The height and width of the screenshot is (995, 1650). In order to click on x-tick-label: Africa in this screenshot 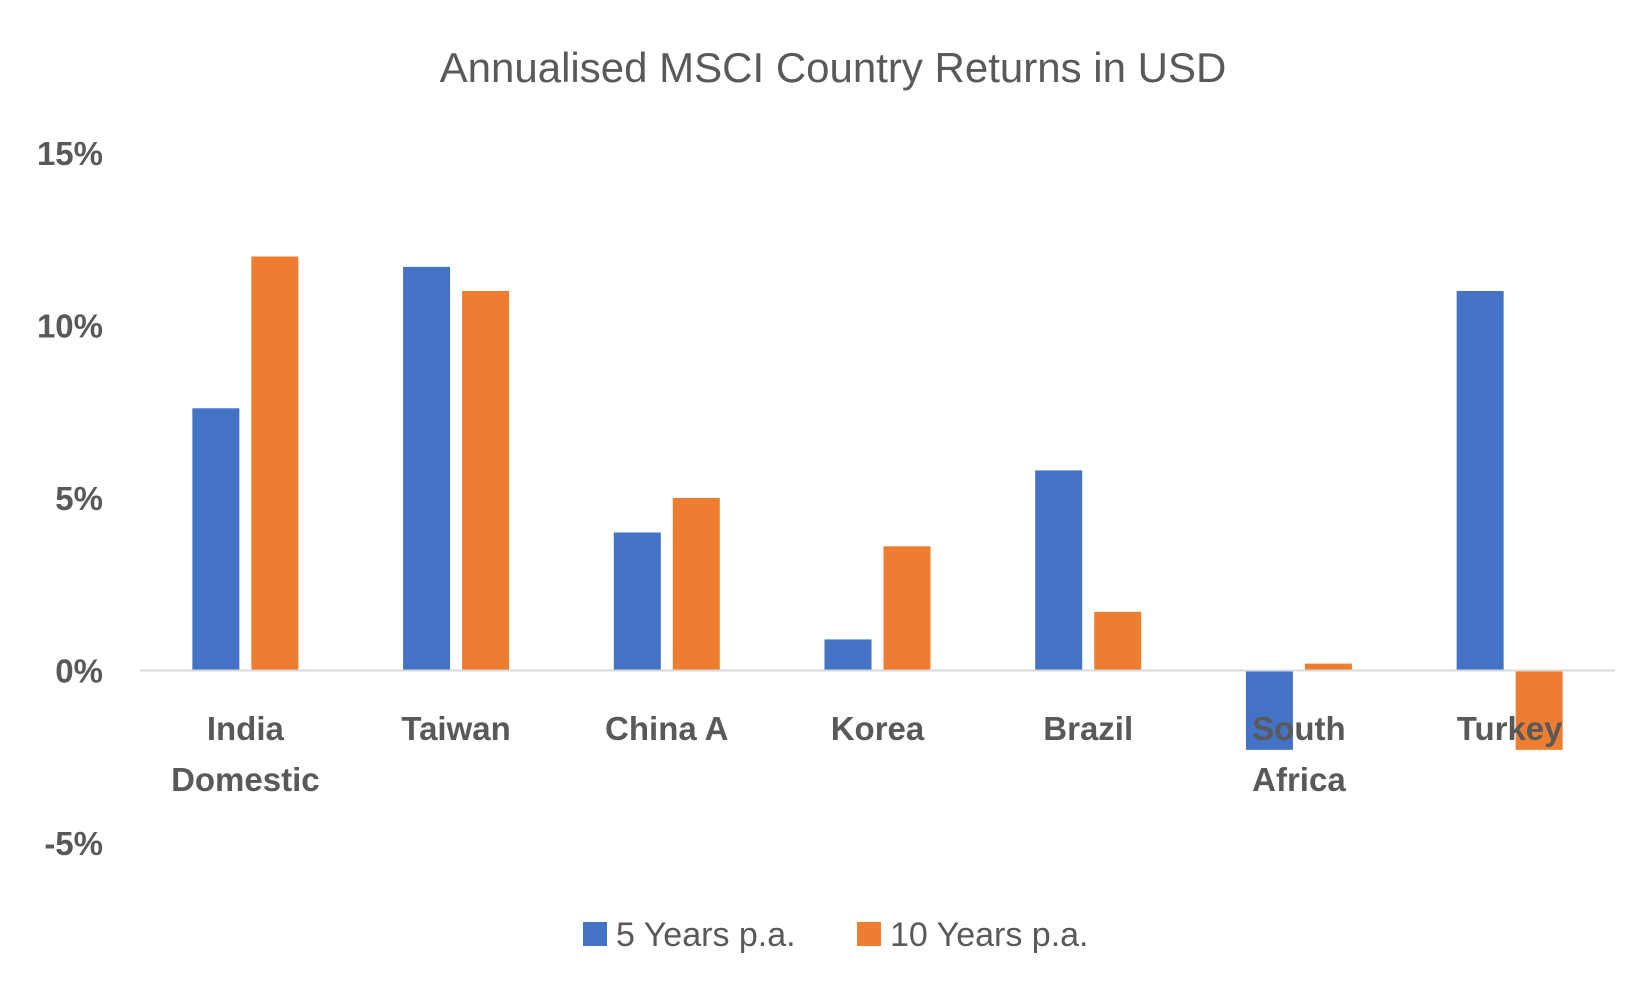, I will do `click(1299, 779)`.